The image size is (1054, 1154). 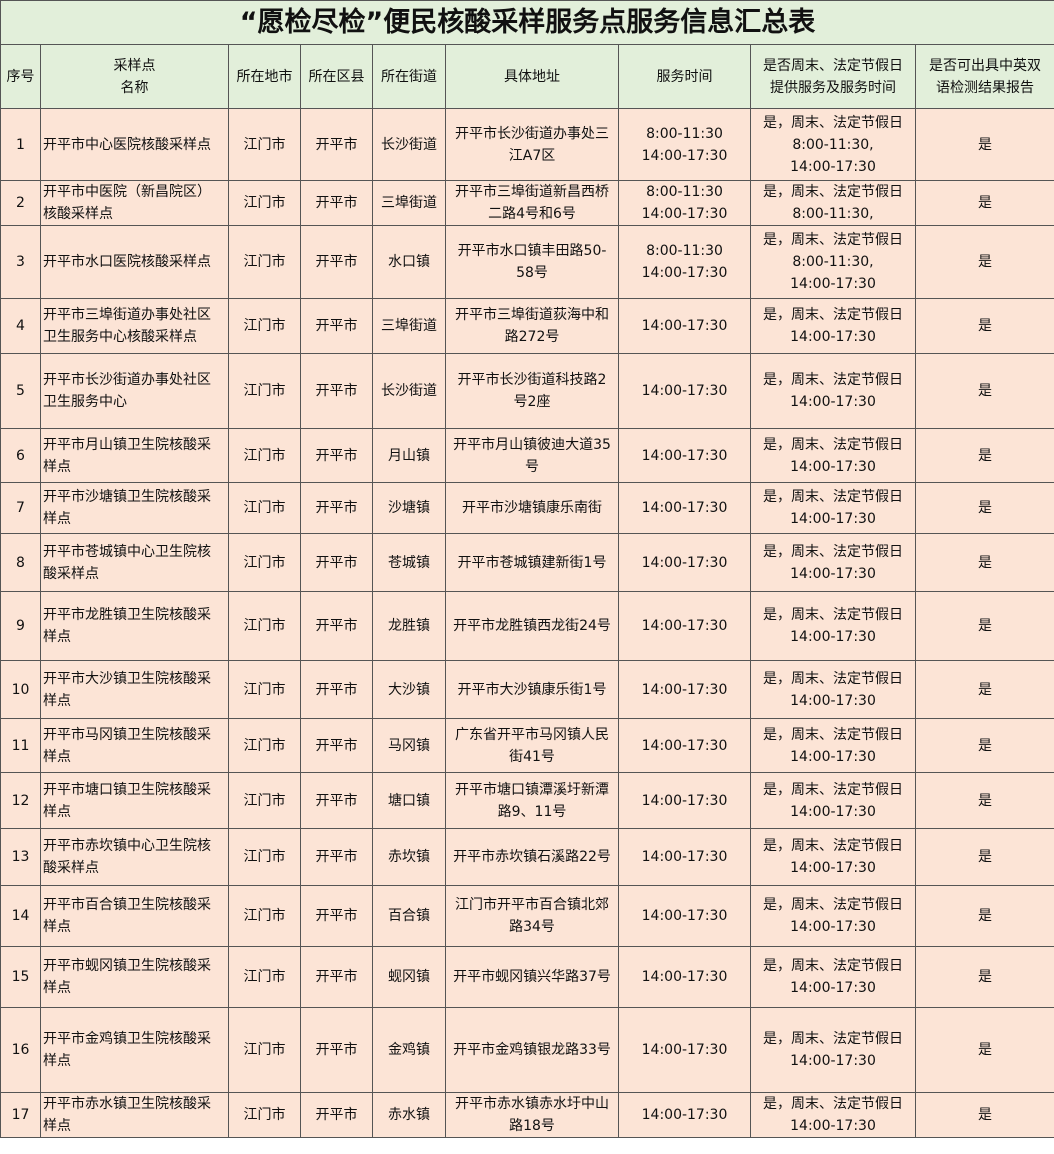 I want to click on cell-address: 开平市沙塘镇康乐南街, so click(x=532, y=508).